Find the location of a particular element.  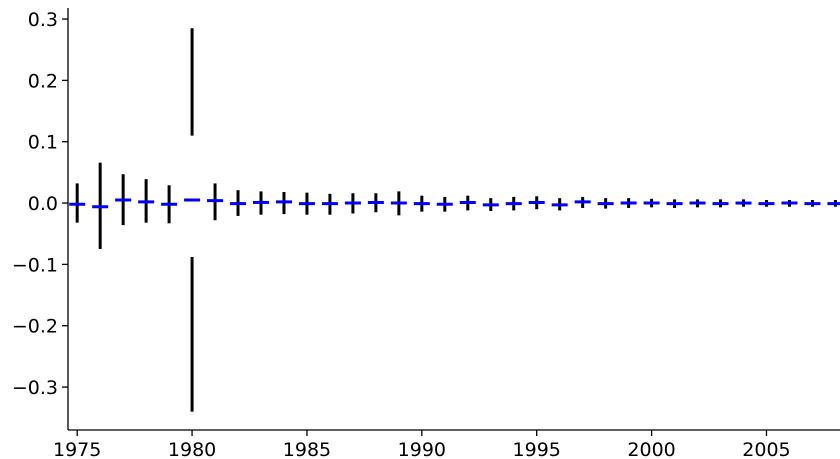

y-tick-label: −0.3 is located at coordinates (35, 388).